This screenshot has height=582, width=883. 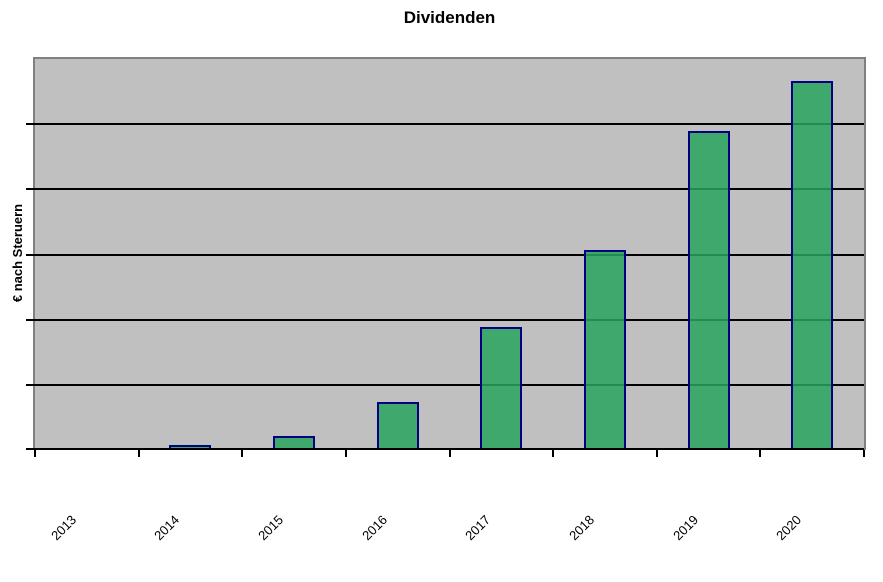 I want to click on bar-2019, so click(x=709, y=290).